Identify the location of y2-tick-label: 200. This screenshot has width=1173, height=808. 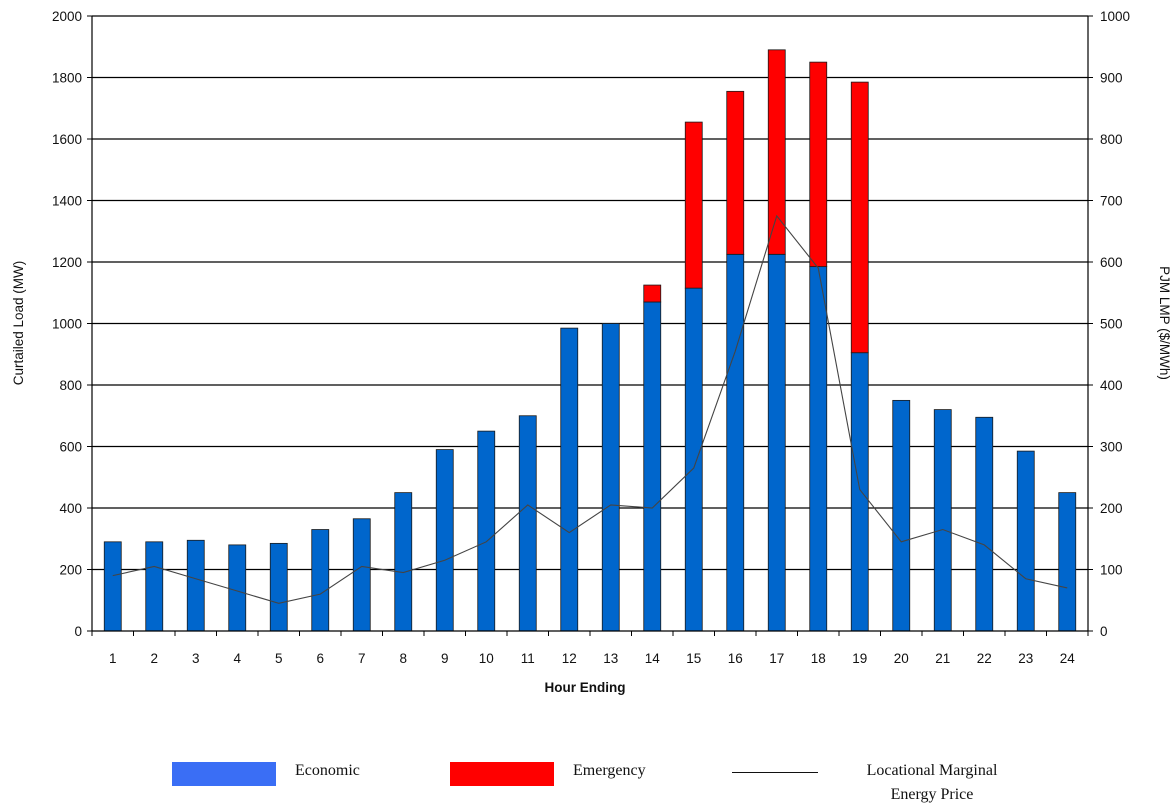
(1111, 508).